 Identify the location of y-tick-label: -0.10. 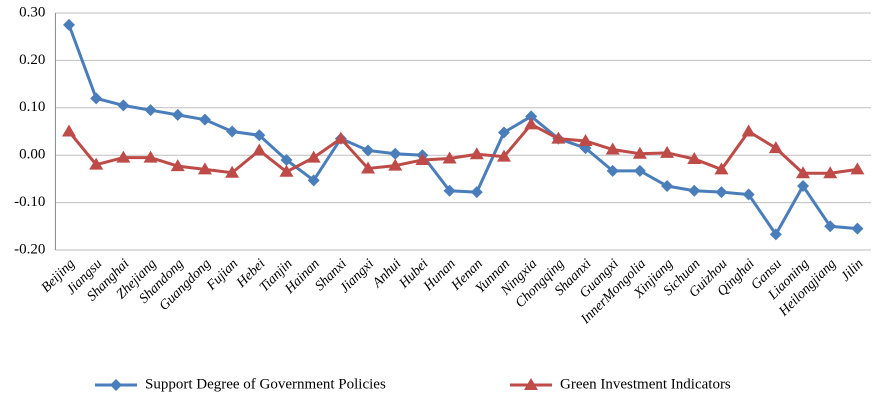
(29, 202).